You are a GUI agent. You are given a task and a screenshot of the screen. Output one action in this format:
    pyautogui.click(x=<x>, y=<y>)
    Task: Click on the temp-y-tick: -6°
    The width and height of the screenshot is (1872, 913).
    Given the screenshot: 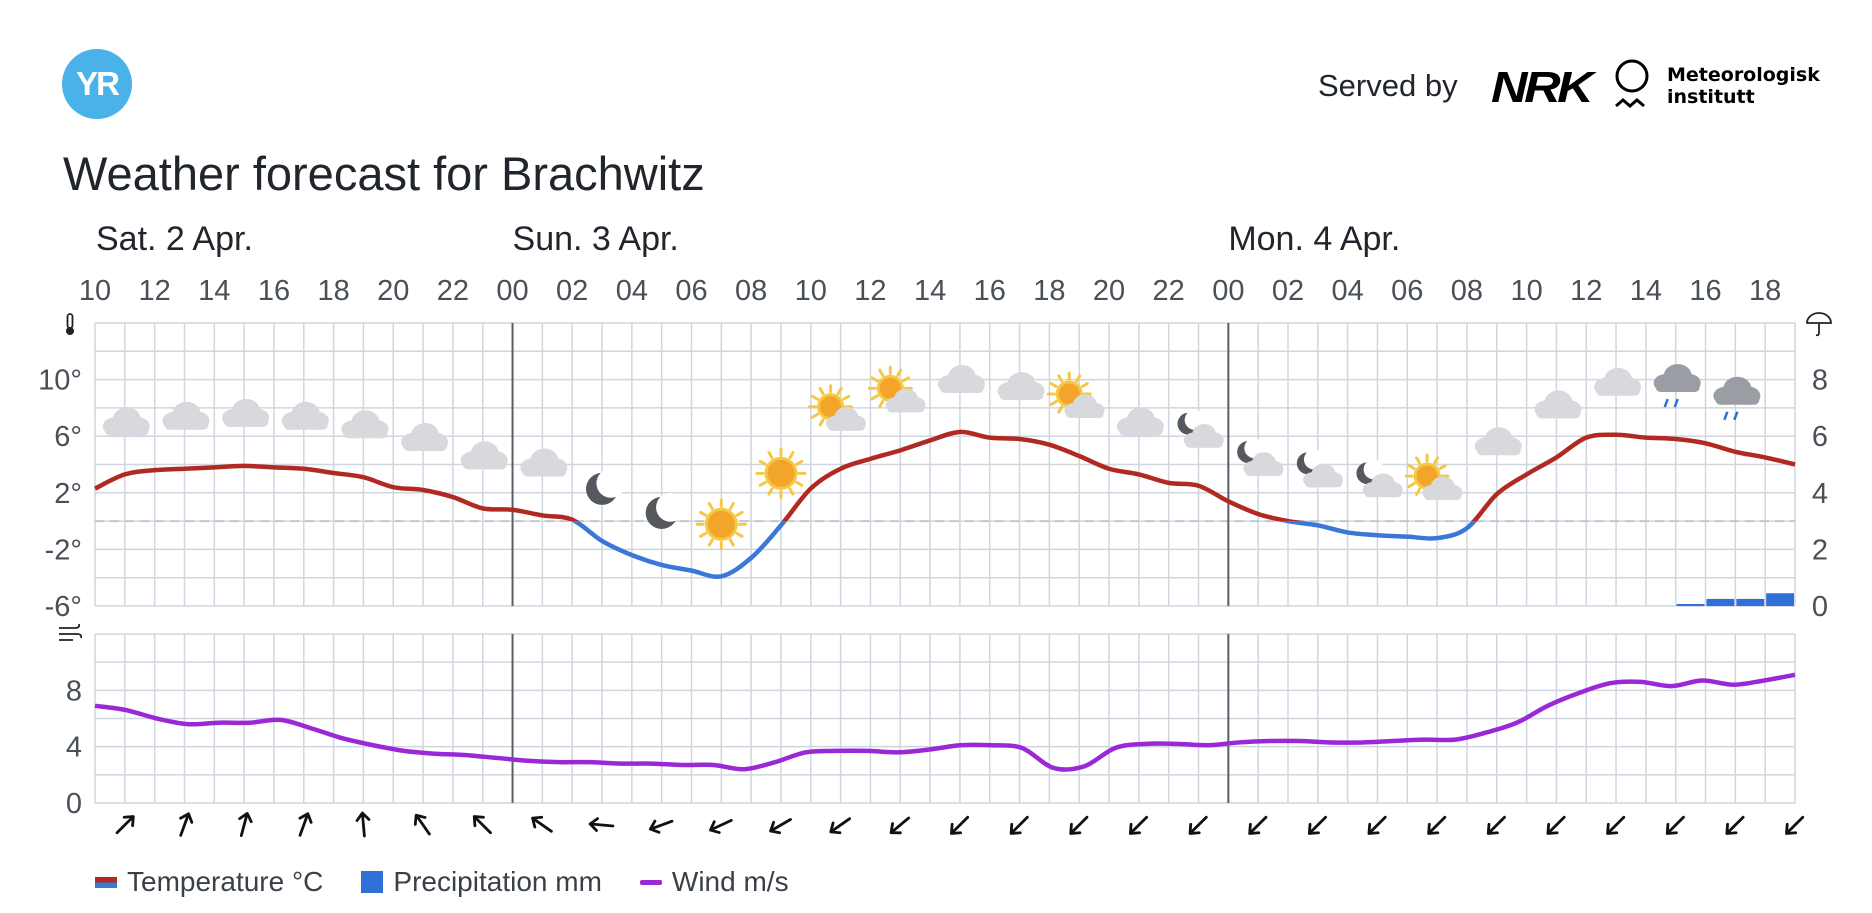 What is the action you would take?
    pyautogui.click(x=63, y=607)
    